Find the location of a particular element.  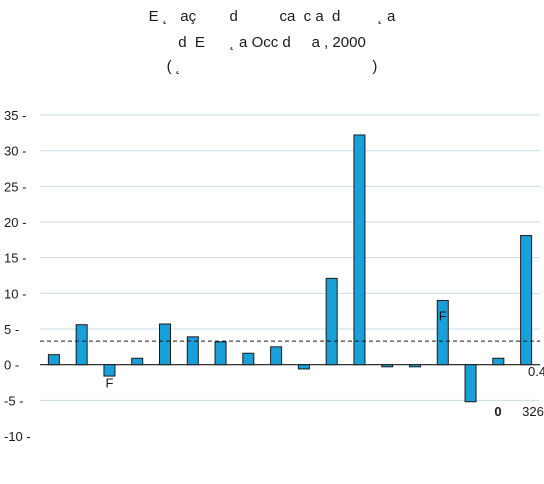

chart-title-line-2: d E ˛ a Occ d a , 2000 is located at coordinates (272, 42).